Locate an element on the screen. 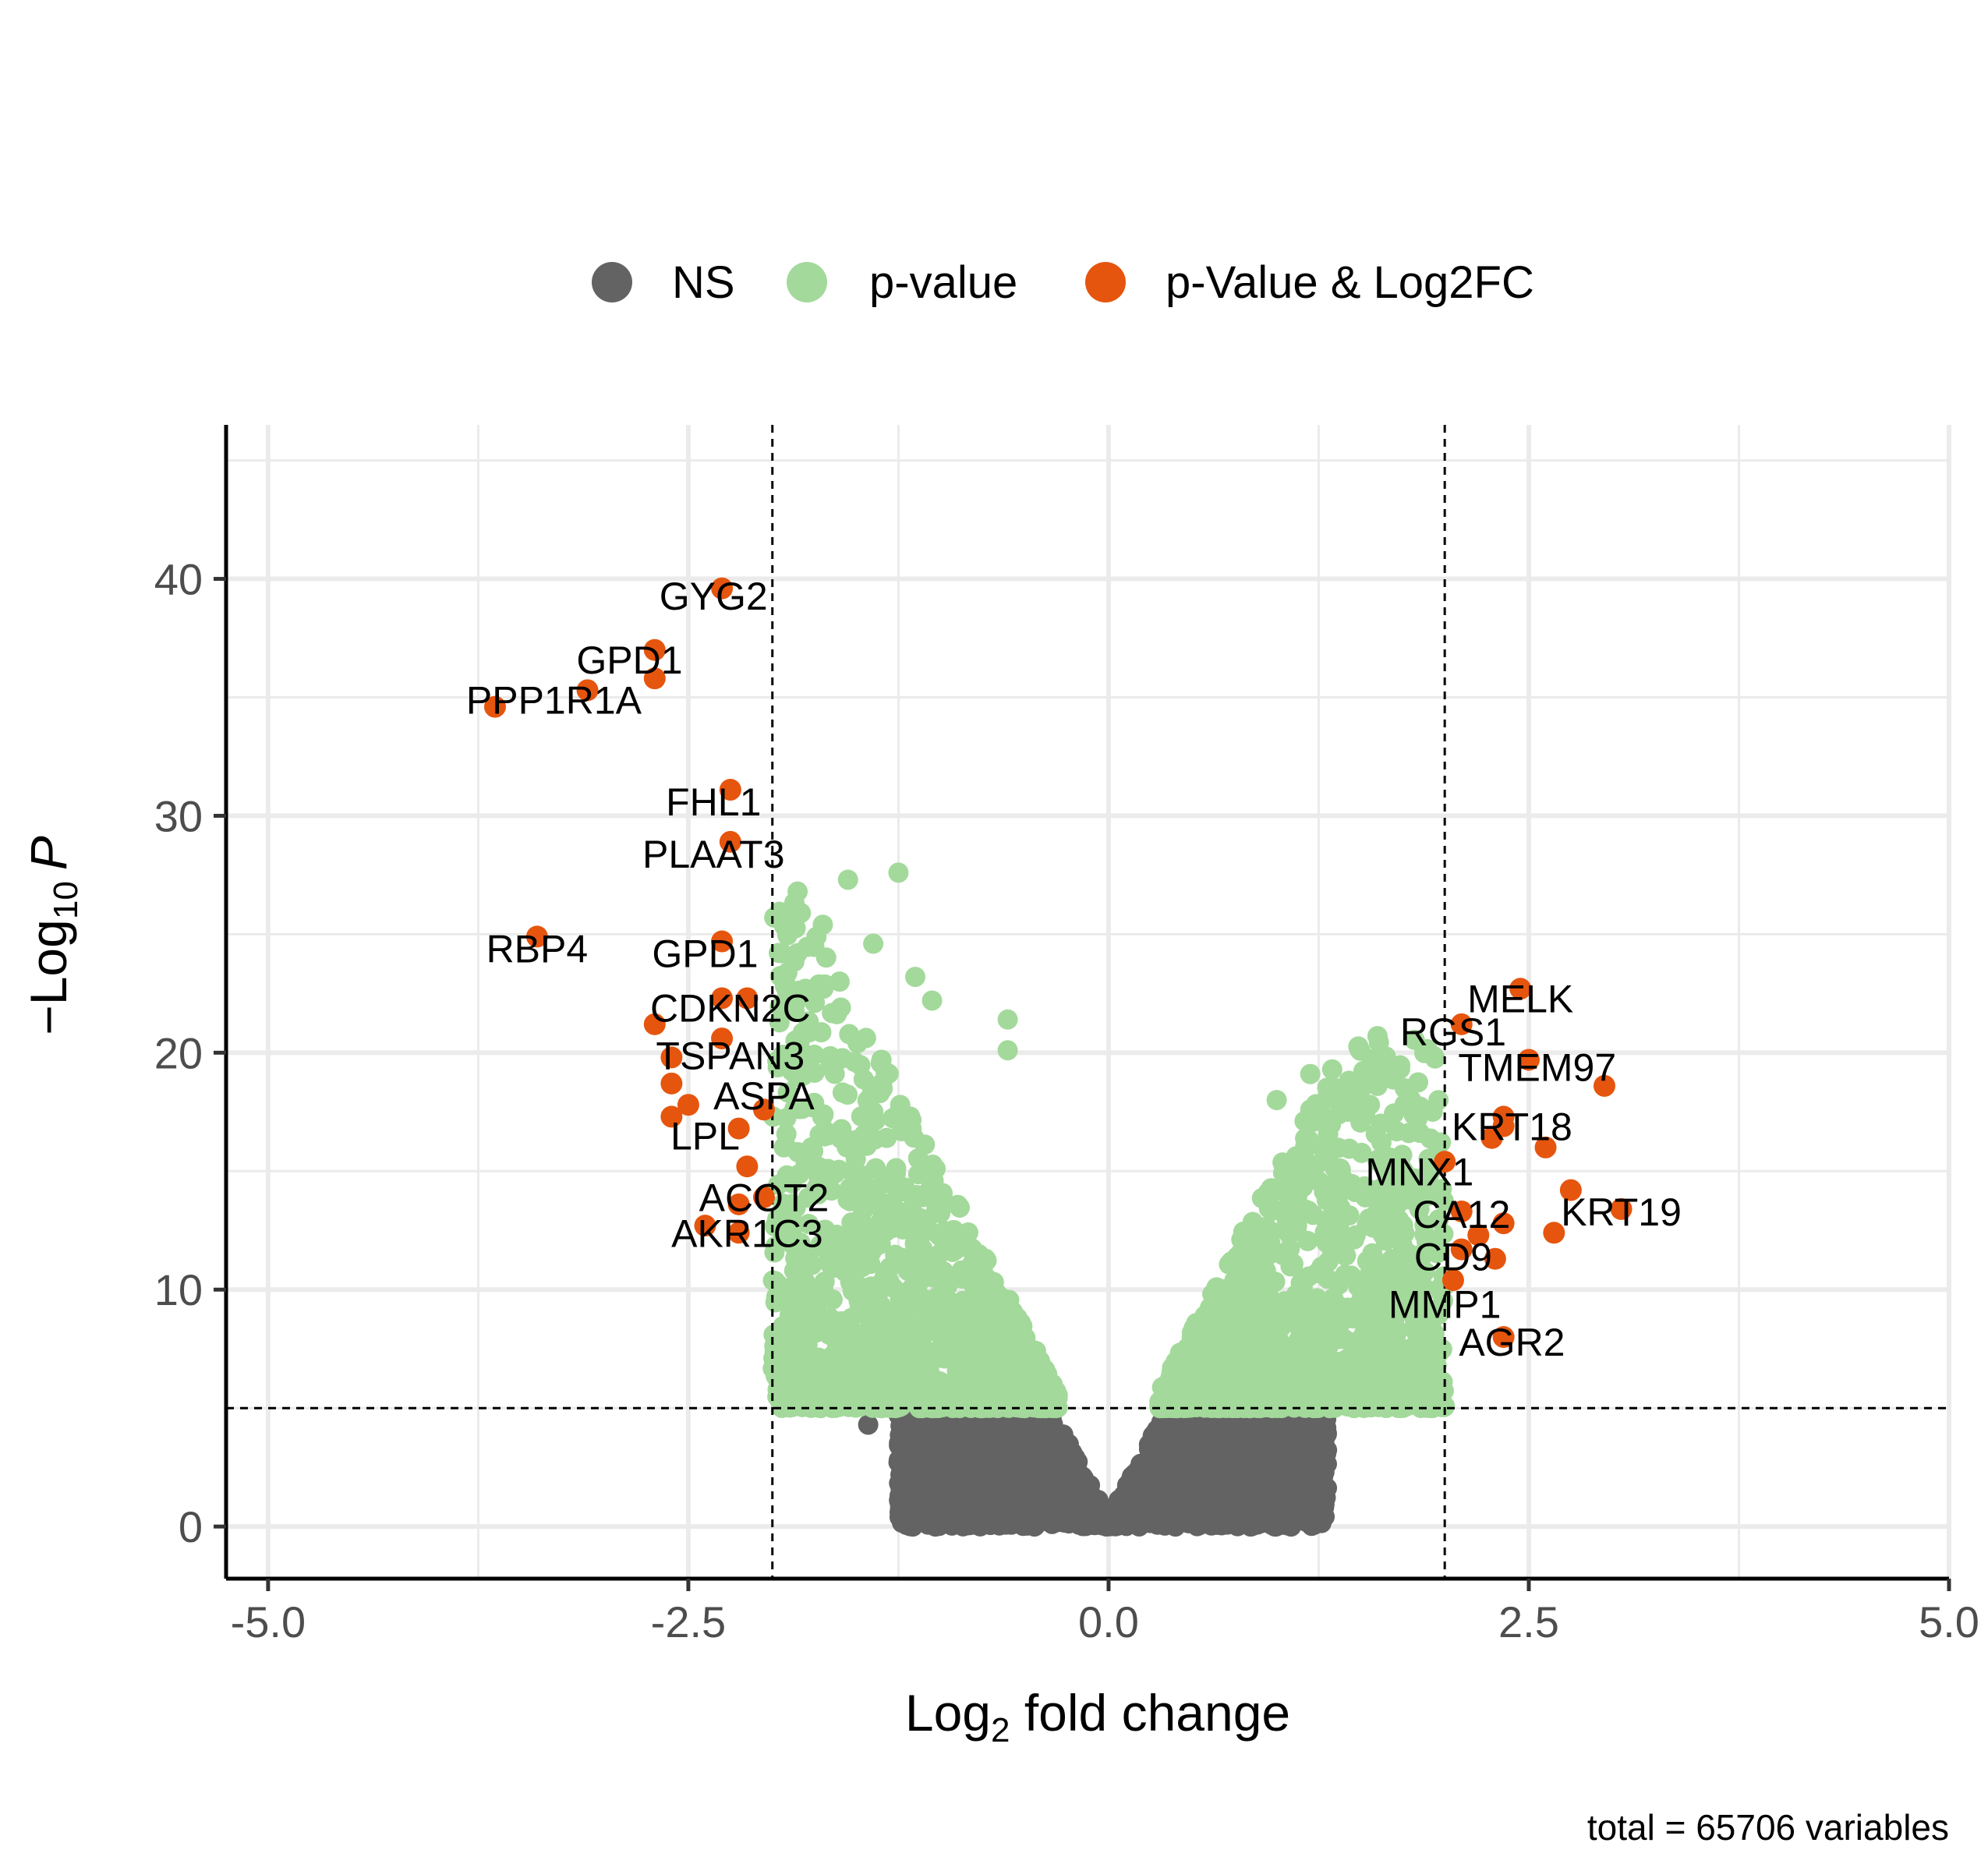 This screenshot has height=1871, width=1988. gene-label: CD9 is located at coordinates (1453, 1257).